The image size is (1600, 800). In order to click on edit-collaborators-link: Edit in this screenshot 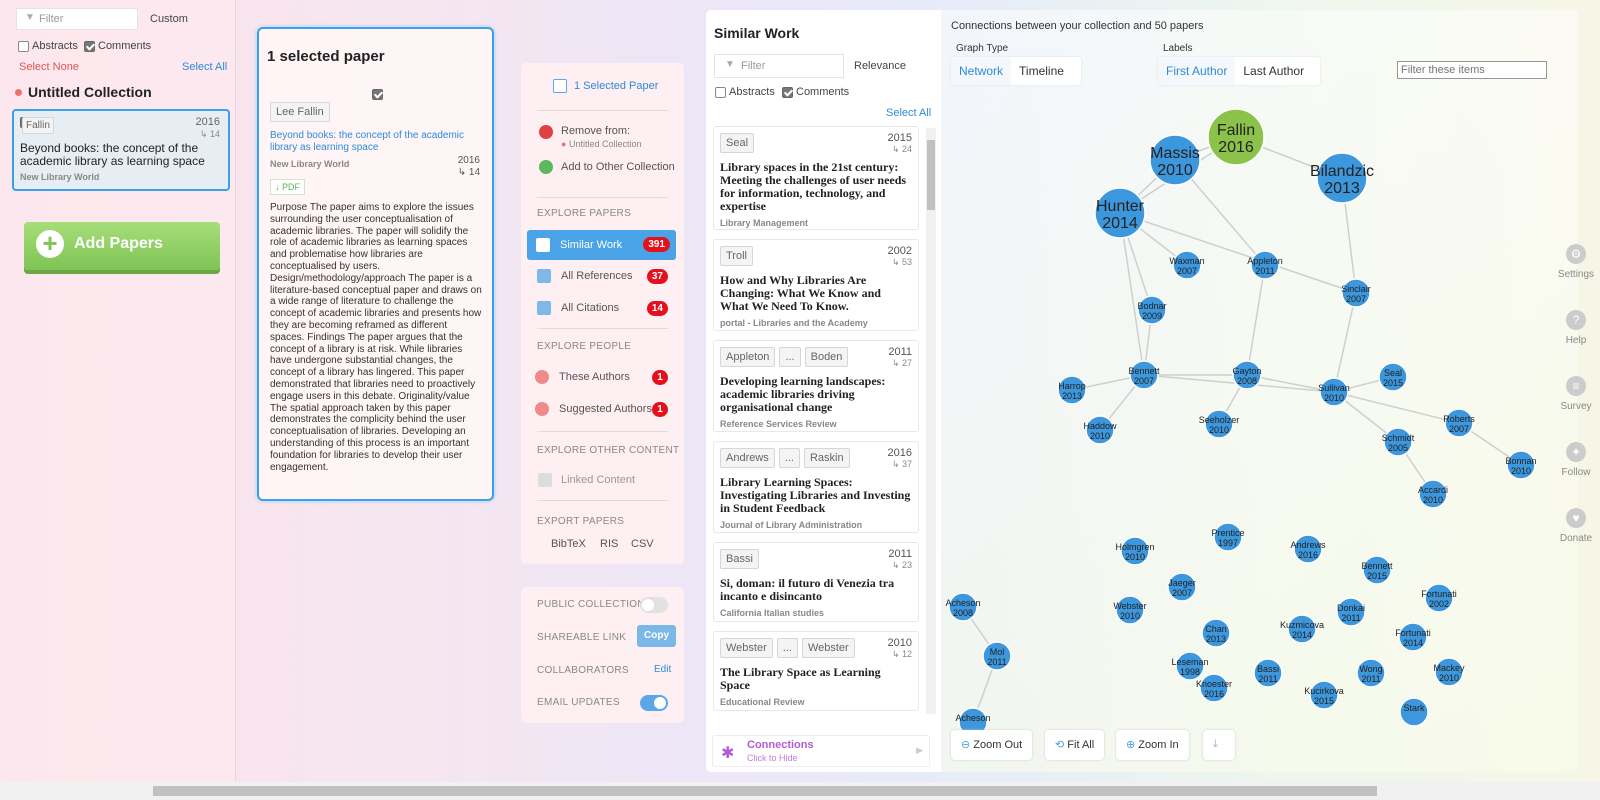, I will do `click(663, 669)`.